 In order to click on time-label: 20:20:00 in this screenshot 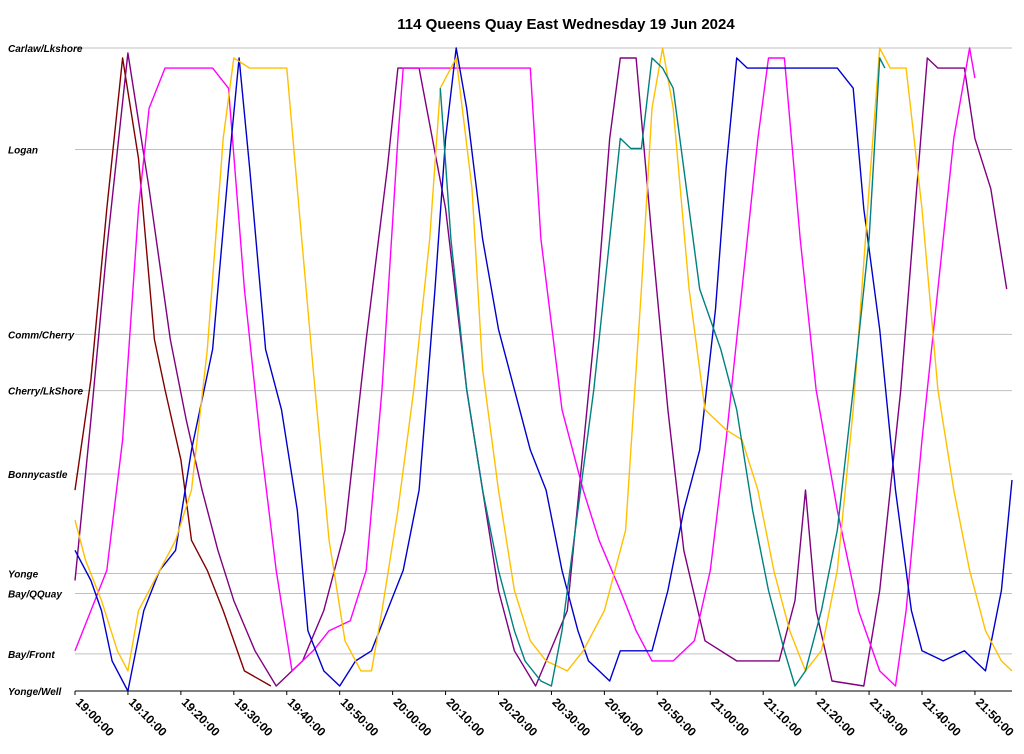, I will do `click(518, 717)`.